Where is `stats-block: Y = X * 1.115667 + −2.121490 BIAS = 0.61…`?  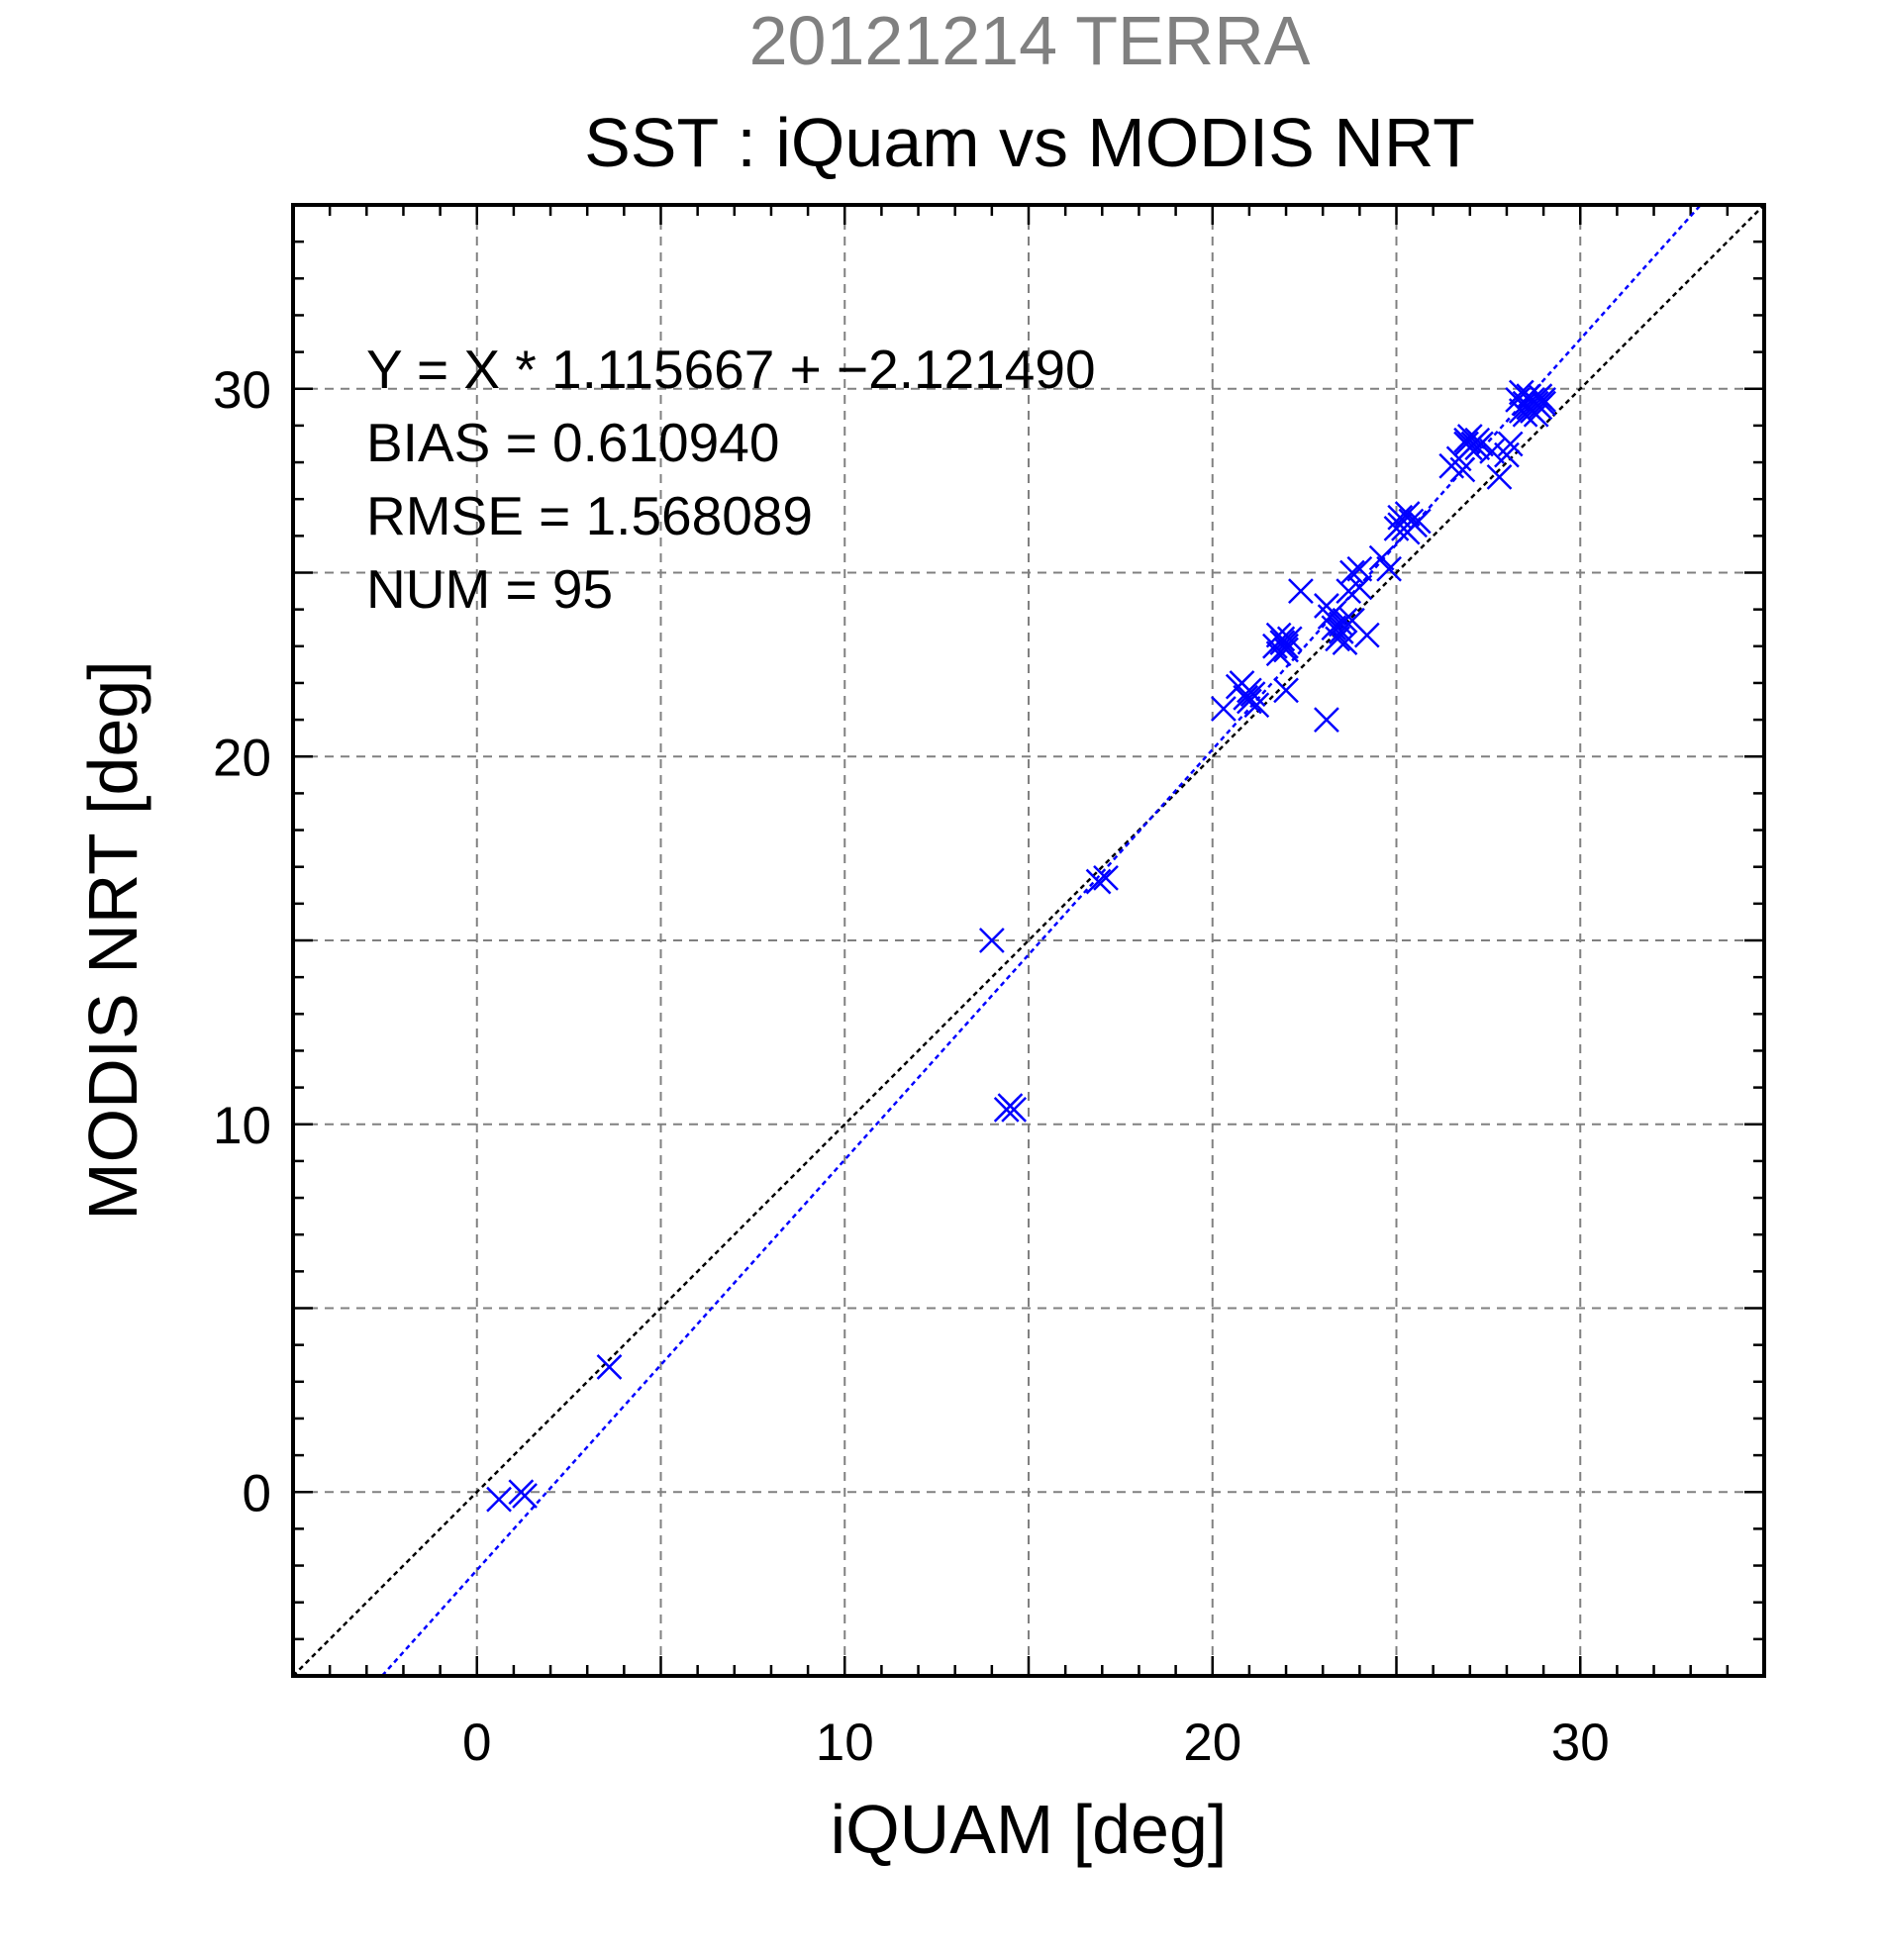 stats-block: Y = X * 1.115667 + −2.121490 BIAS = 0.61… is located at coordinates (731, 479).